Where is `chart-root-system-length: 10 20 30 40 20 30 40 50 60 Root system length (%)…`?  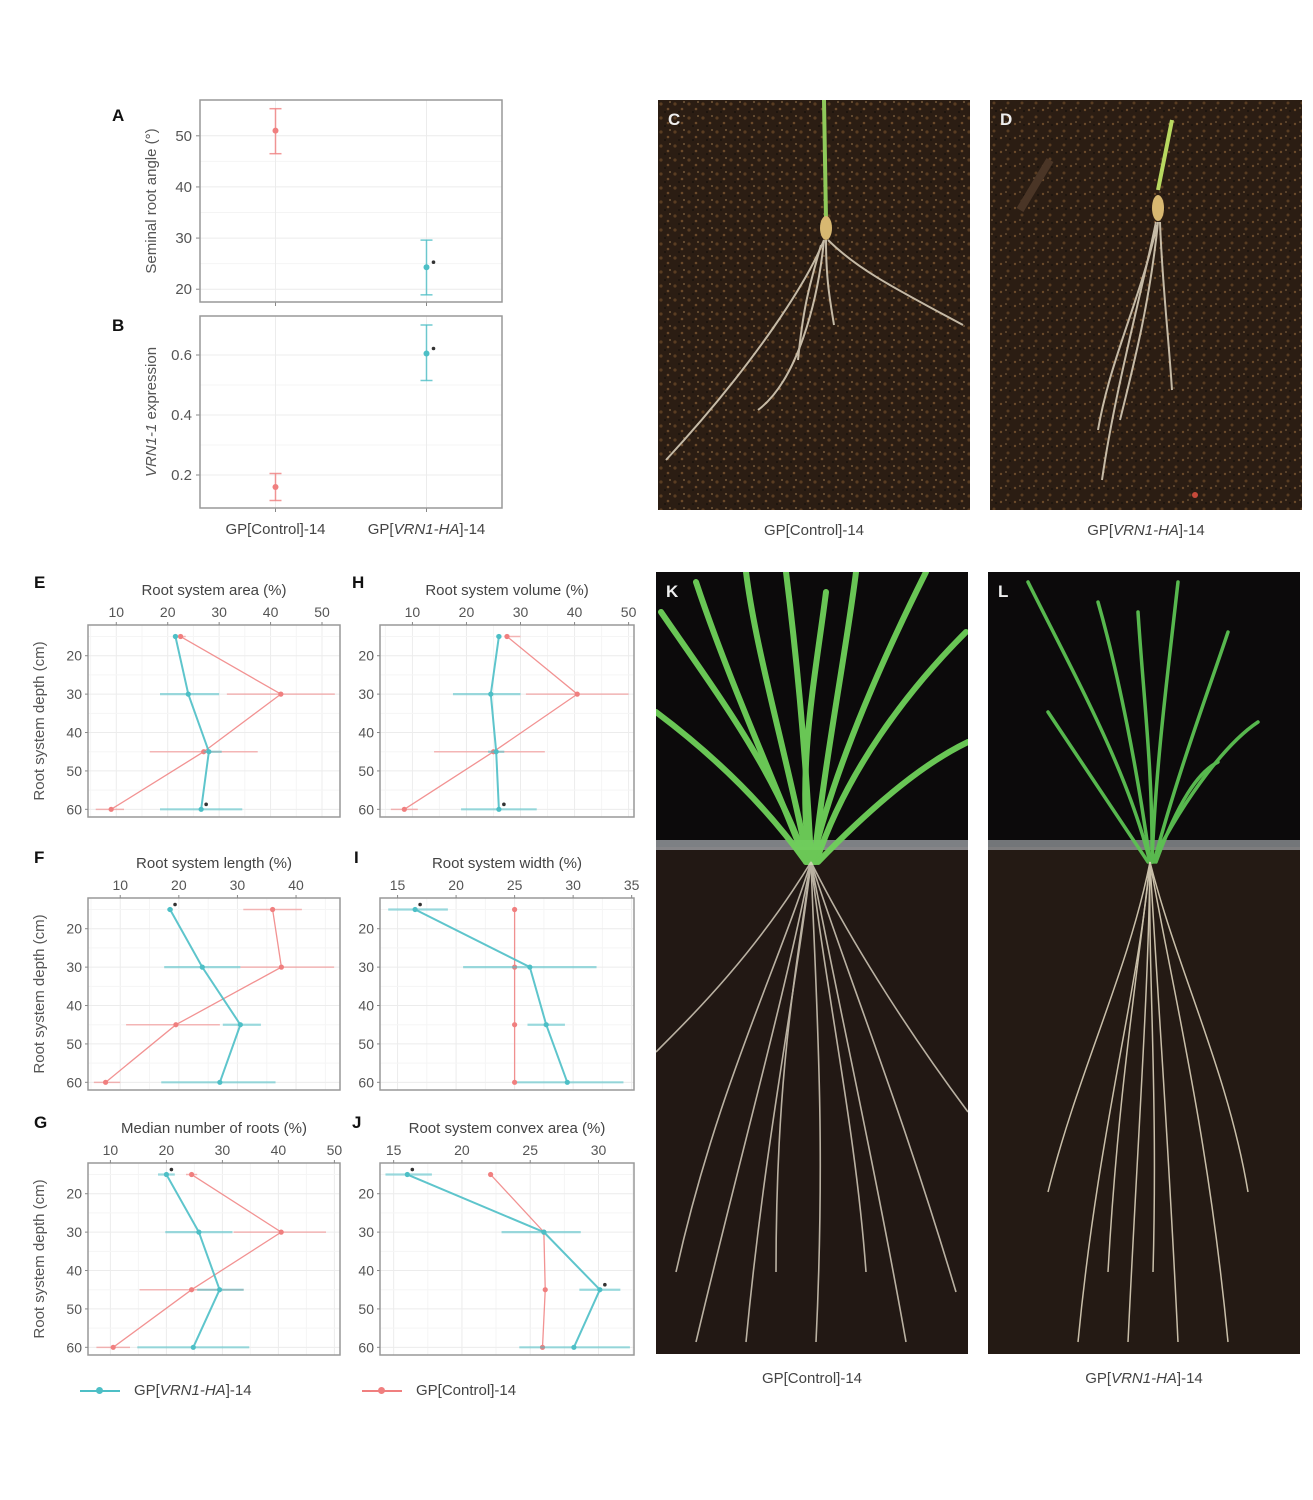
chart-root-system-length: 10 20 30 40 20 30 40 50 60 Root system length (%)… is located at coordinates (186, 973).